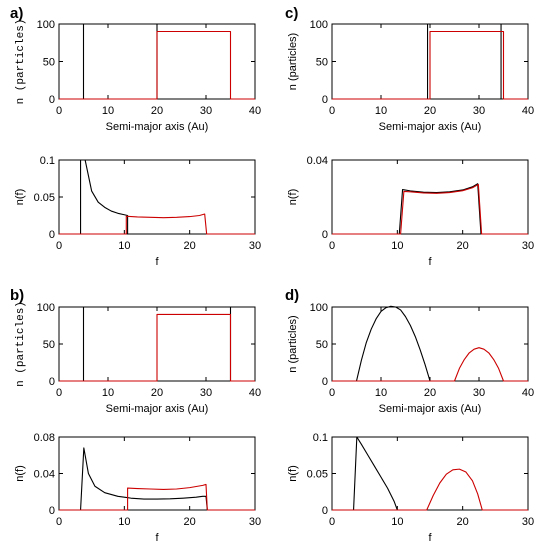 The height and width of the screenshot is (550, 545). I want to click on panel-letter: b), so click(17, 295).